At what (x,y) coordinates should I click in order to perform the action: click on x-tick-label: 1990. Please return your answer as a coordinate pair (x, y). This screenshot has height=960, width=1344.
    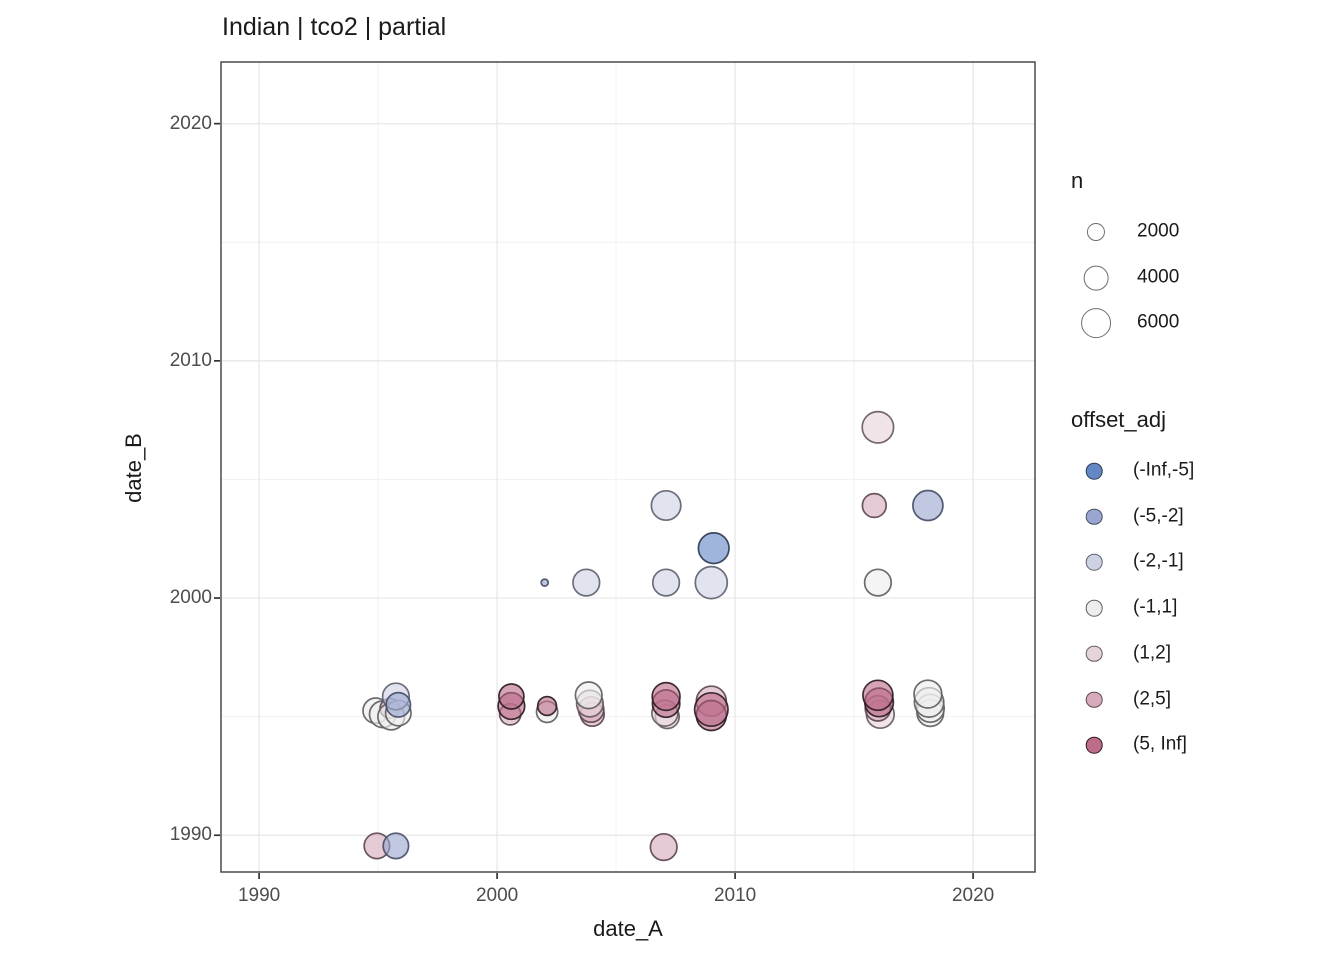
    Looking at the image, I should click on (259, 895).